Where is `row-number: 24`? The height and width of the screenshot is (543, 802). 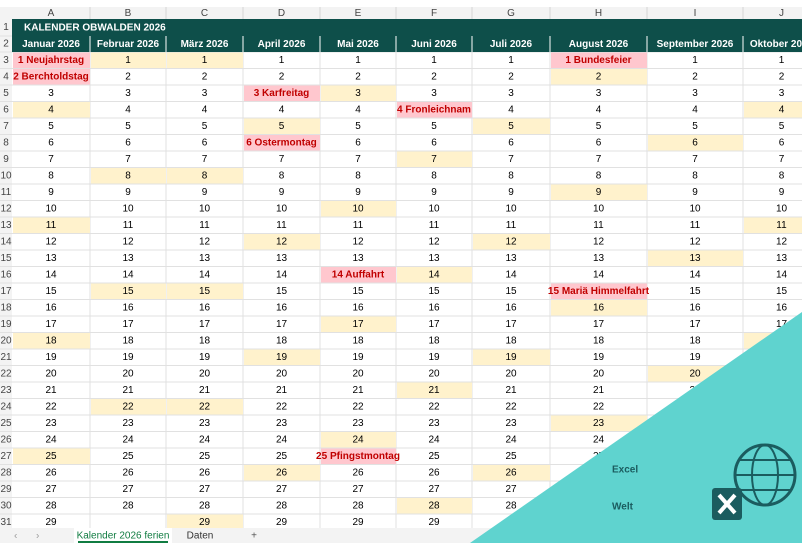
row-number: 24 is located at coordinates (6, 406).